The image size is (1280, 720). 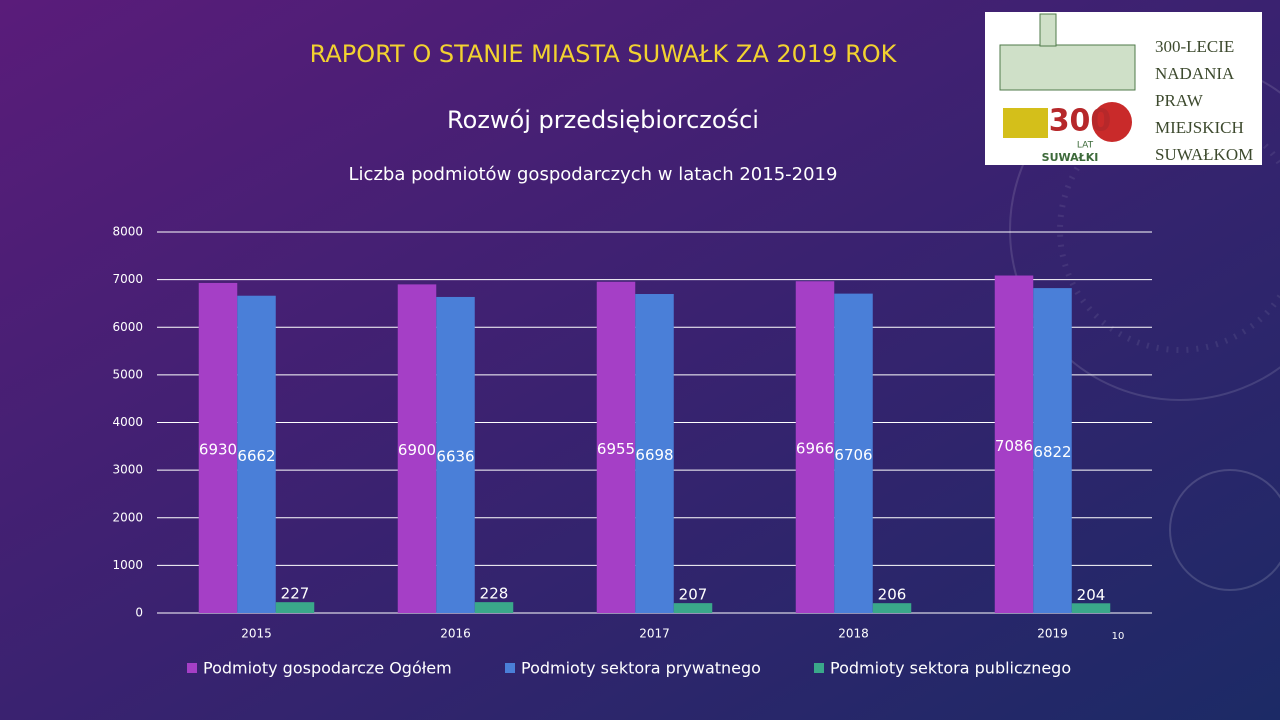 I want to click on y-tick-label: 0, so click(x=139, y=613).